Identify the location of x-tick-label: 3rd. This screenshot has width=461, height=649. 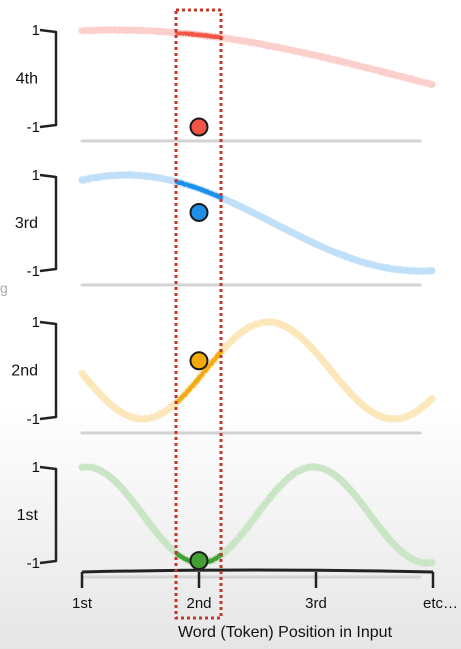
(316, 603).